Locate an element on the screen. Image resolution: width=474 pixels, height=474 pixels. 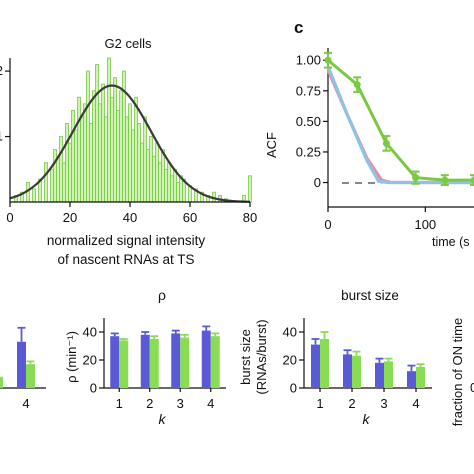
rho-x-tick-label: 2 is located at coordinates (149, 403).